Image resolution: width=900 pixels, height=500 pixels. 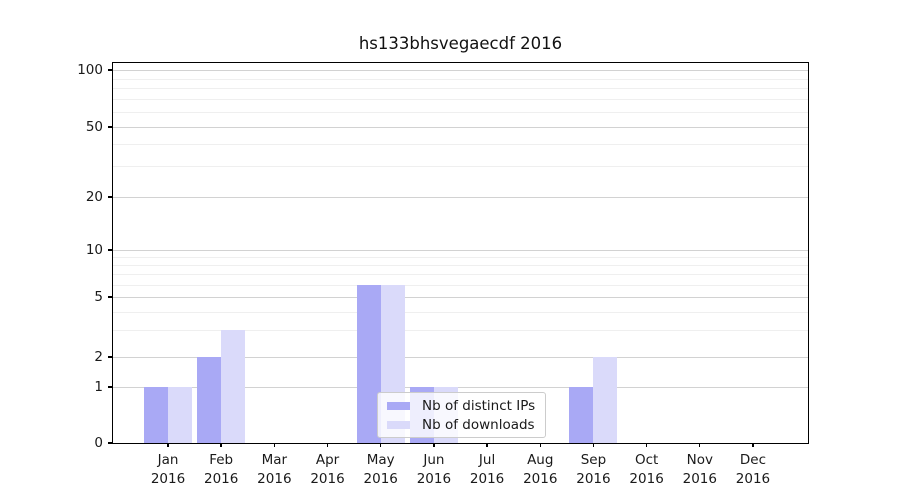 What do you see at coordinates (168, 469) in the screenshot?
I see `x-tick-label-jan: Jan 2016` at bounding box center [168, 469].